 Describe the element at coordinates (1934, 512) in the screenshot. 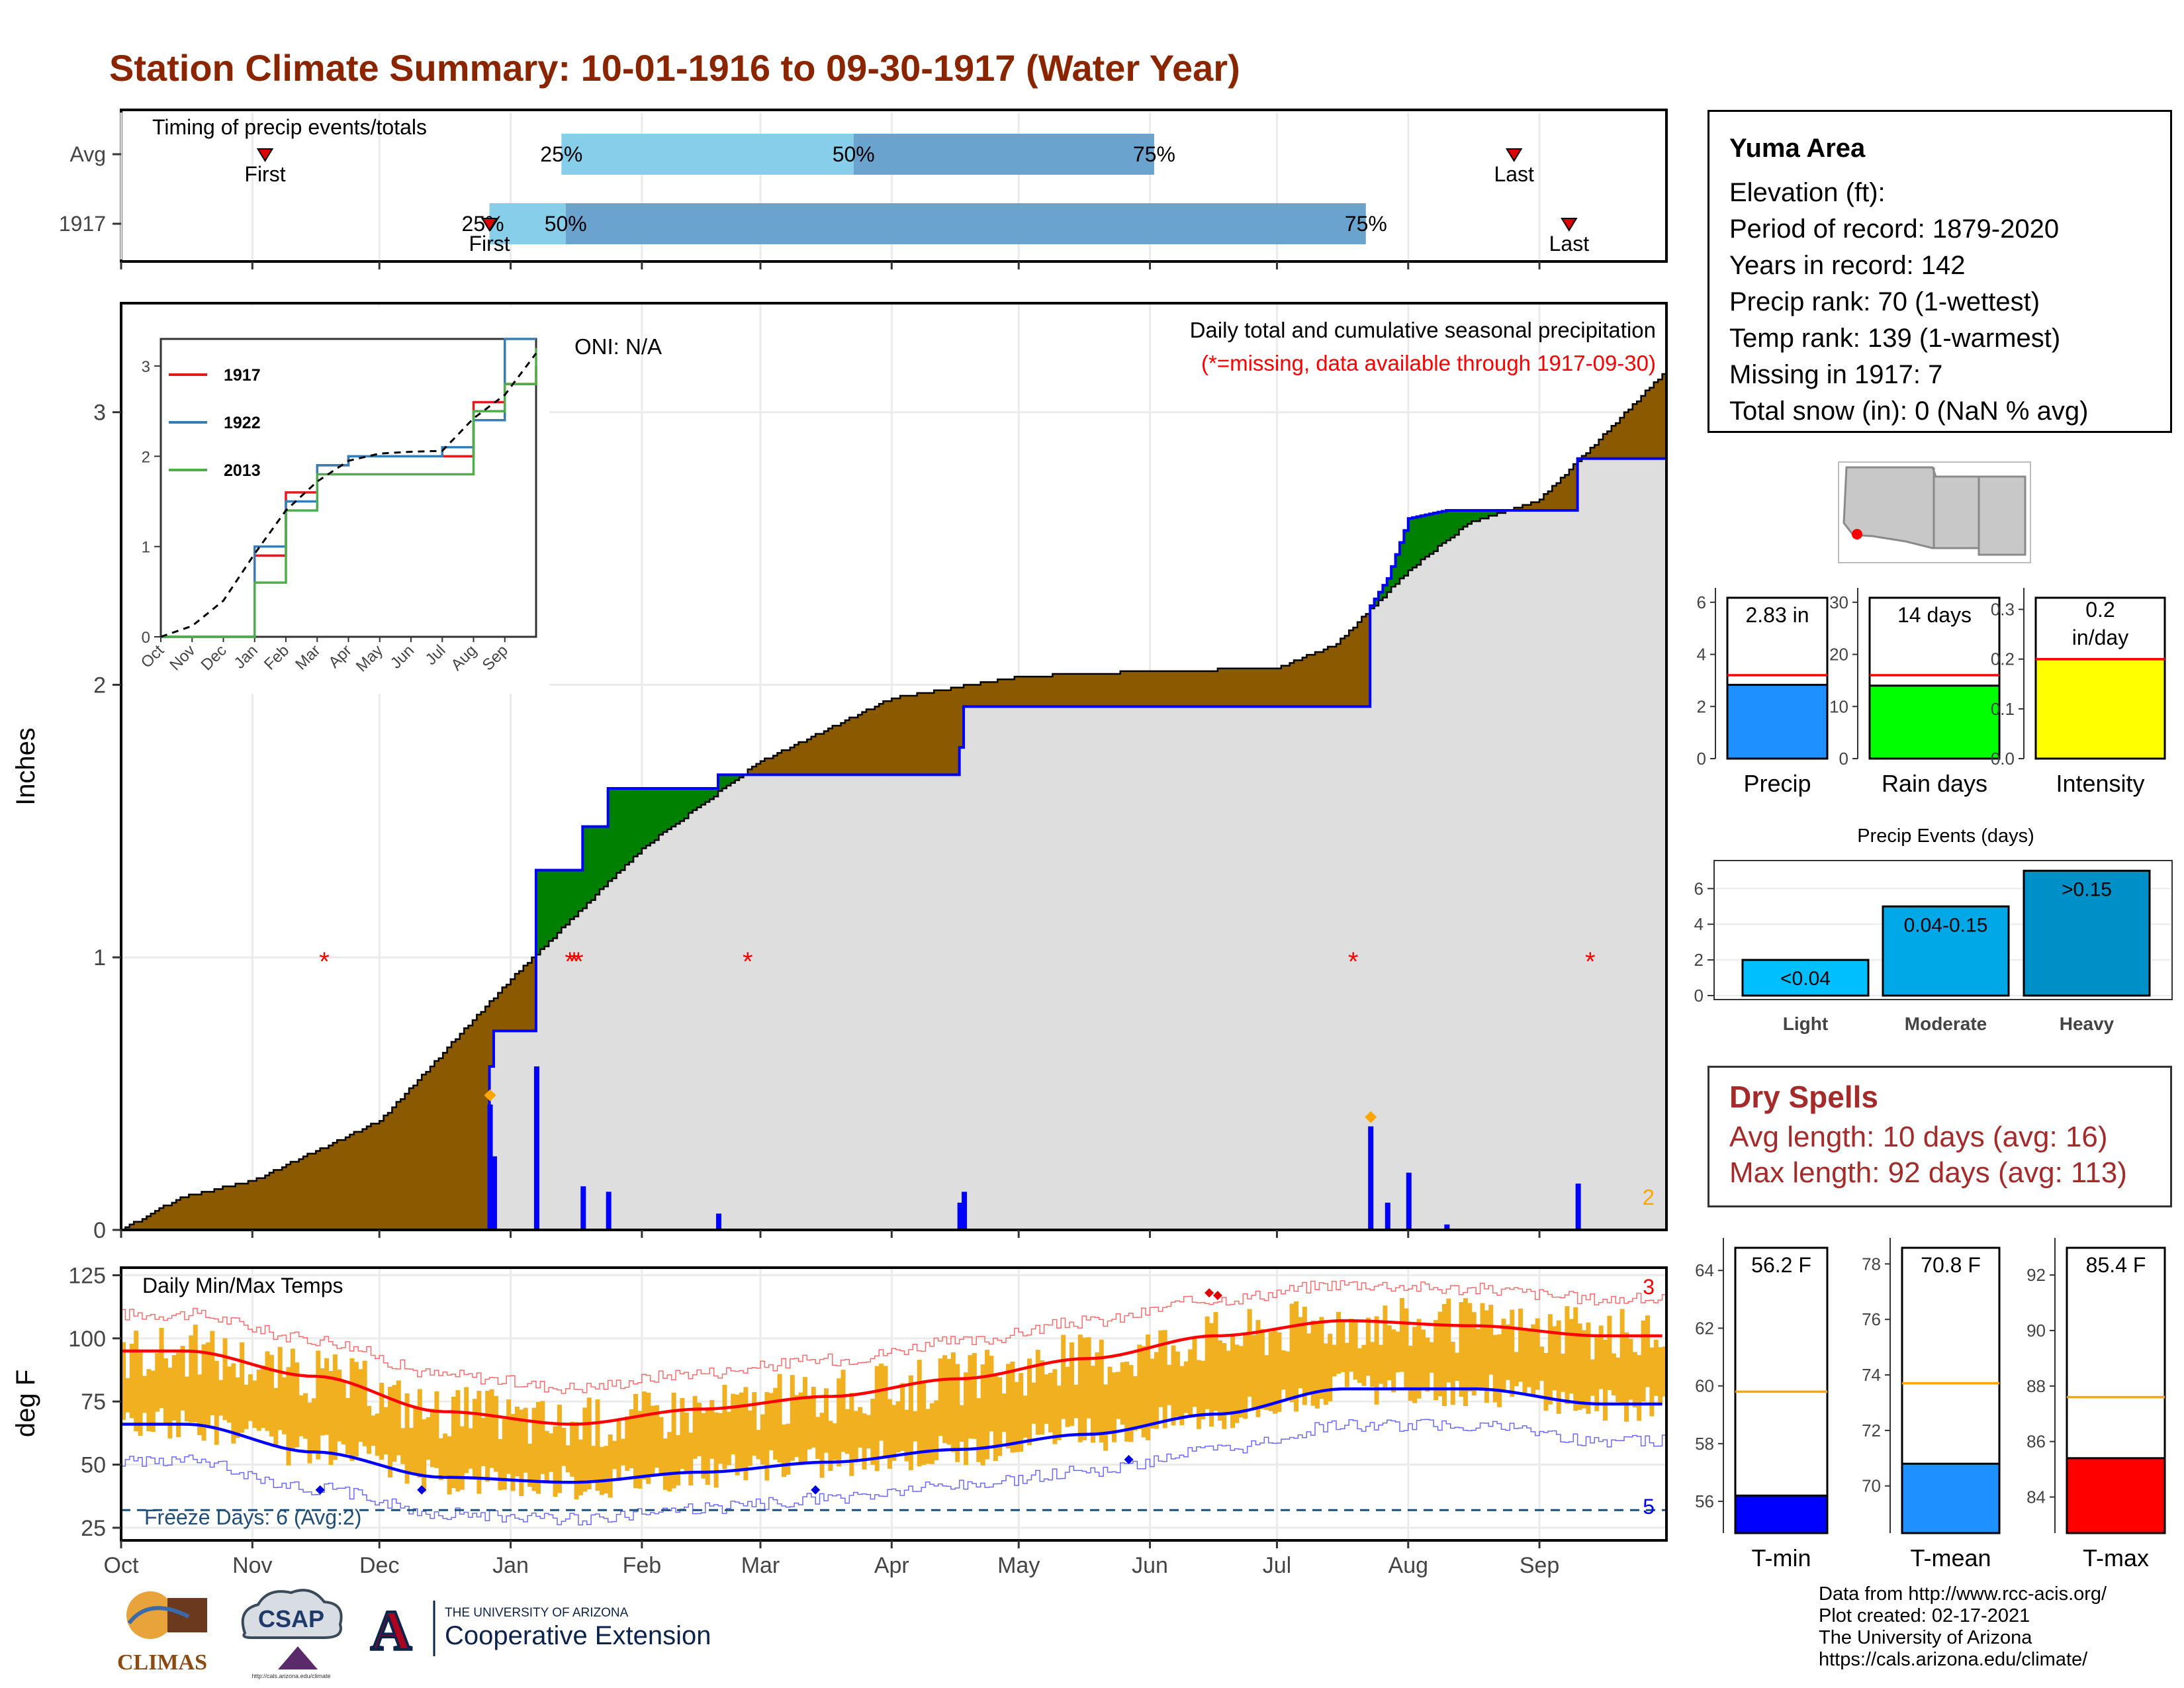

I see `location-map` at that location.